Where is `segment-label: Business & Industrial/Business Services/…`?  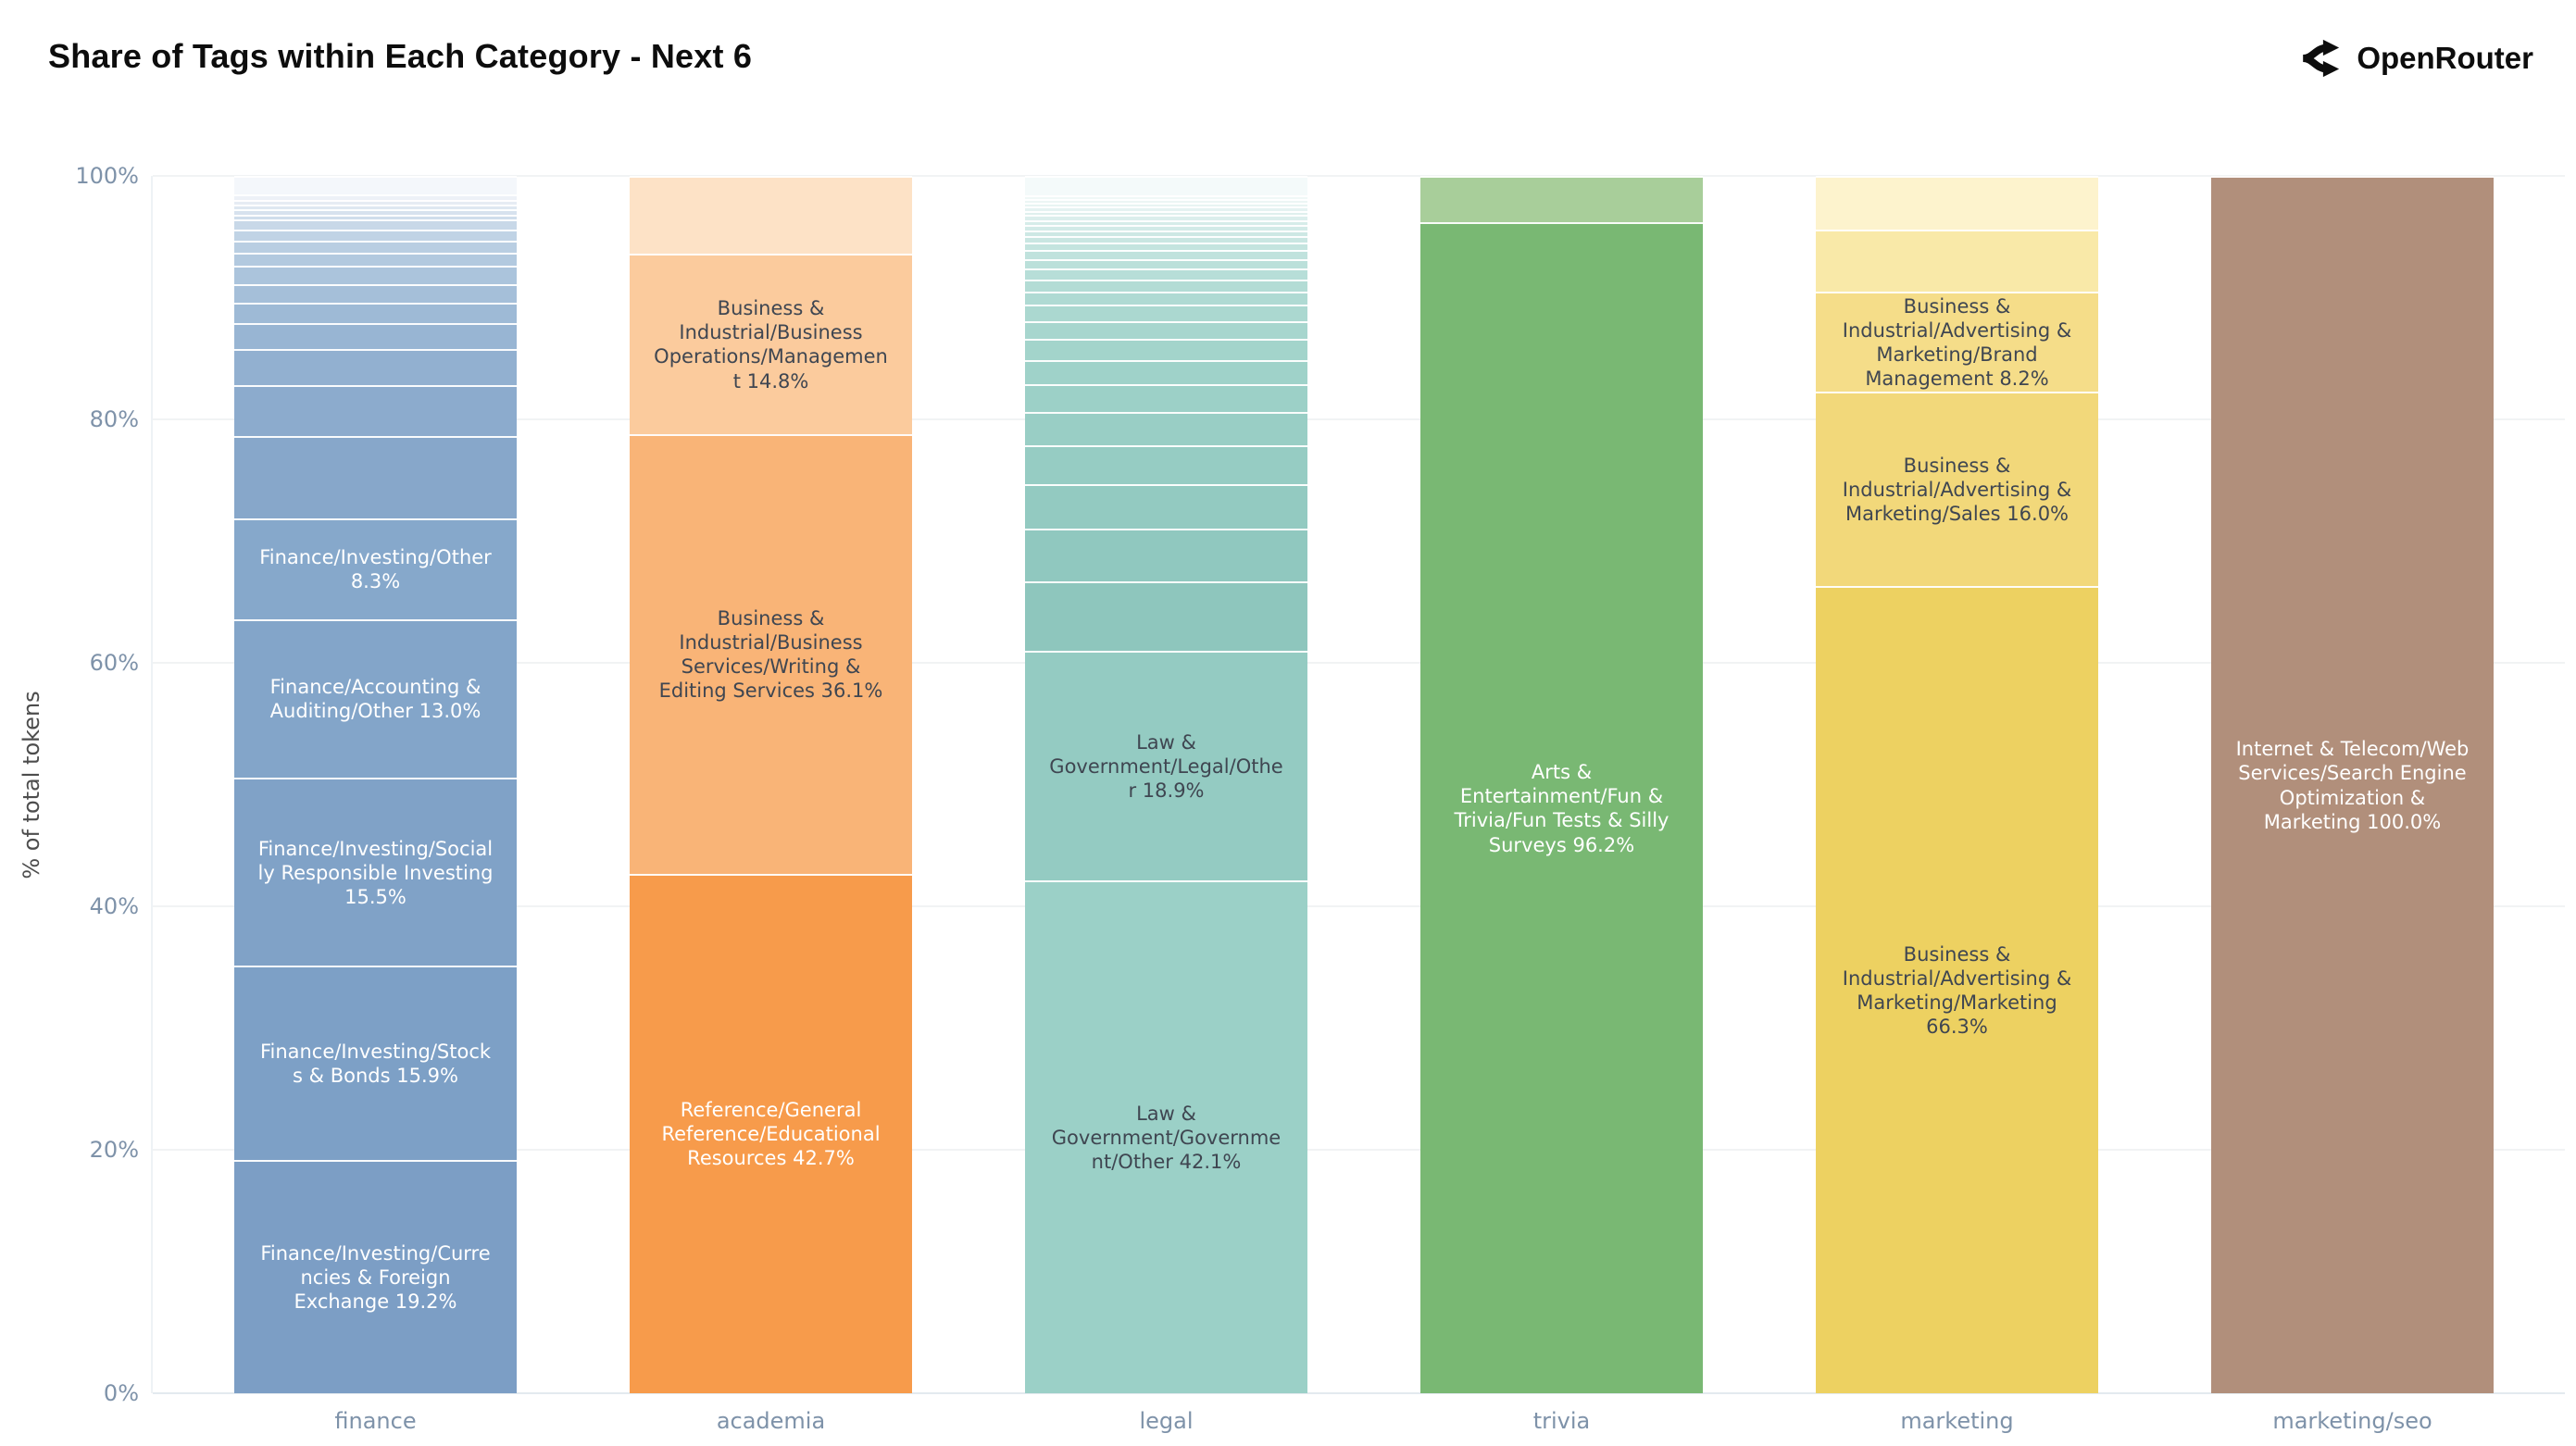 segment-label: Business & Industrial/Business Services/… is located at coordinates (770, 655).